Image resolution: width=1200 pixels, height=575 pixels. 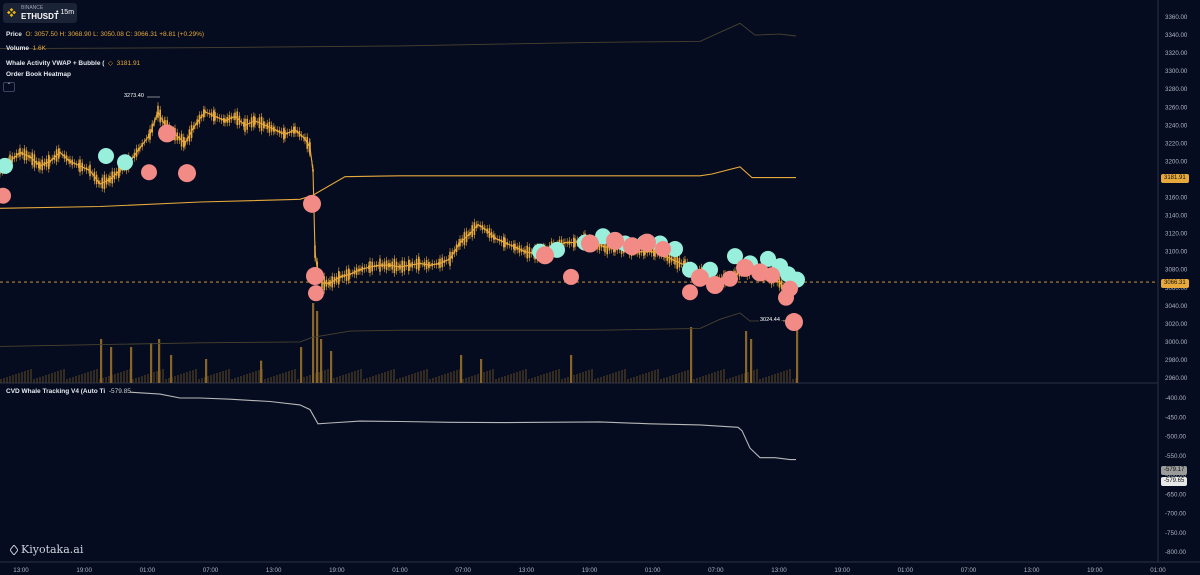 What do you see at coordinates (46, 549) in the screenshot?
I see `watermark: Kiyotaka.ai` at bounding box center [46, 549].